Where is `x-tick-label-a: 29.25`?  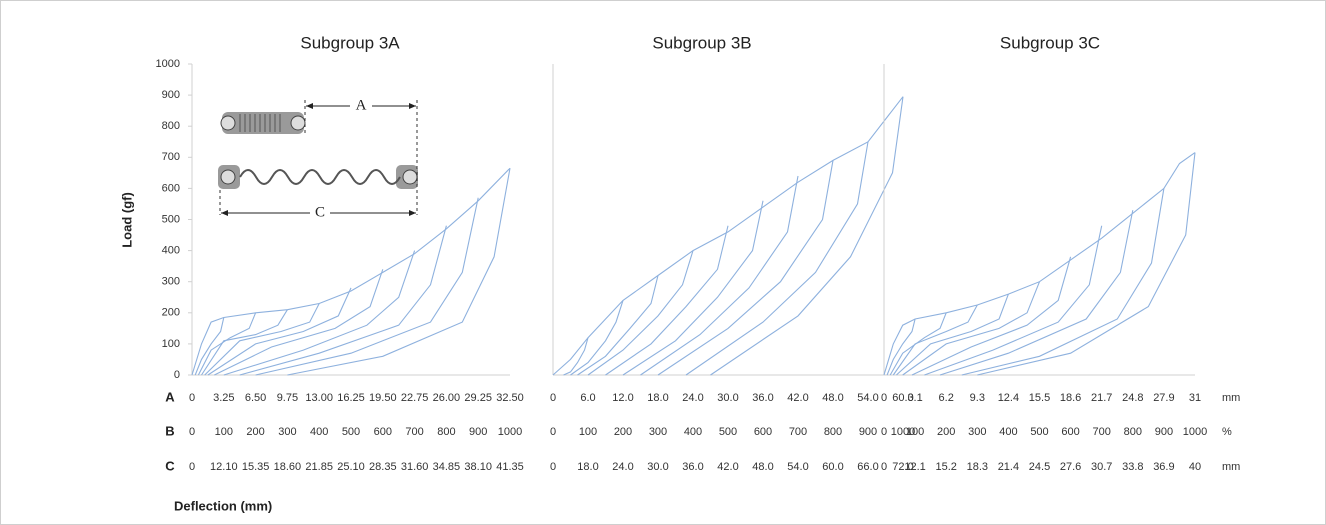
x-tick-label-a: 29.25 is located at coordinates (478, 398).